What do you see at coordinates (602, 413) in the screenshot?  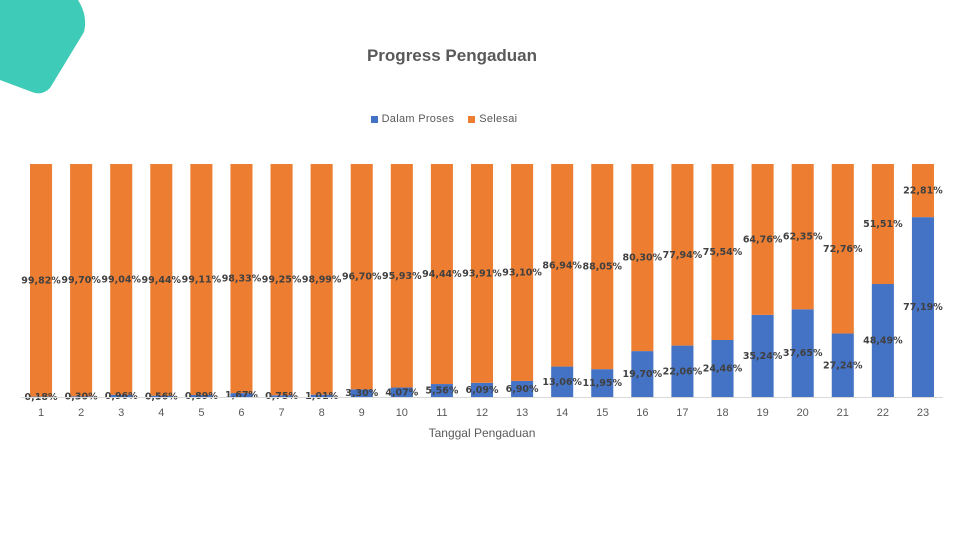 I see `x-tick-label: 15` at bounding box center [602, 413].